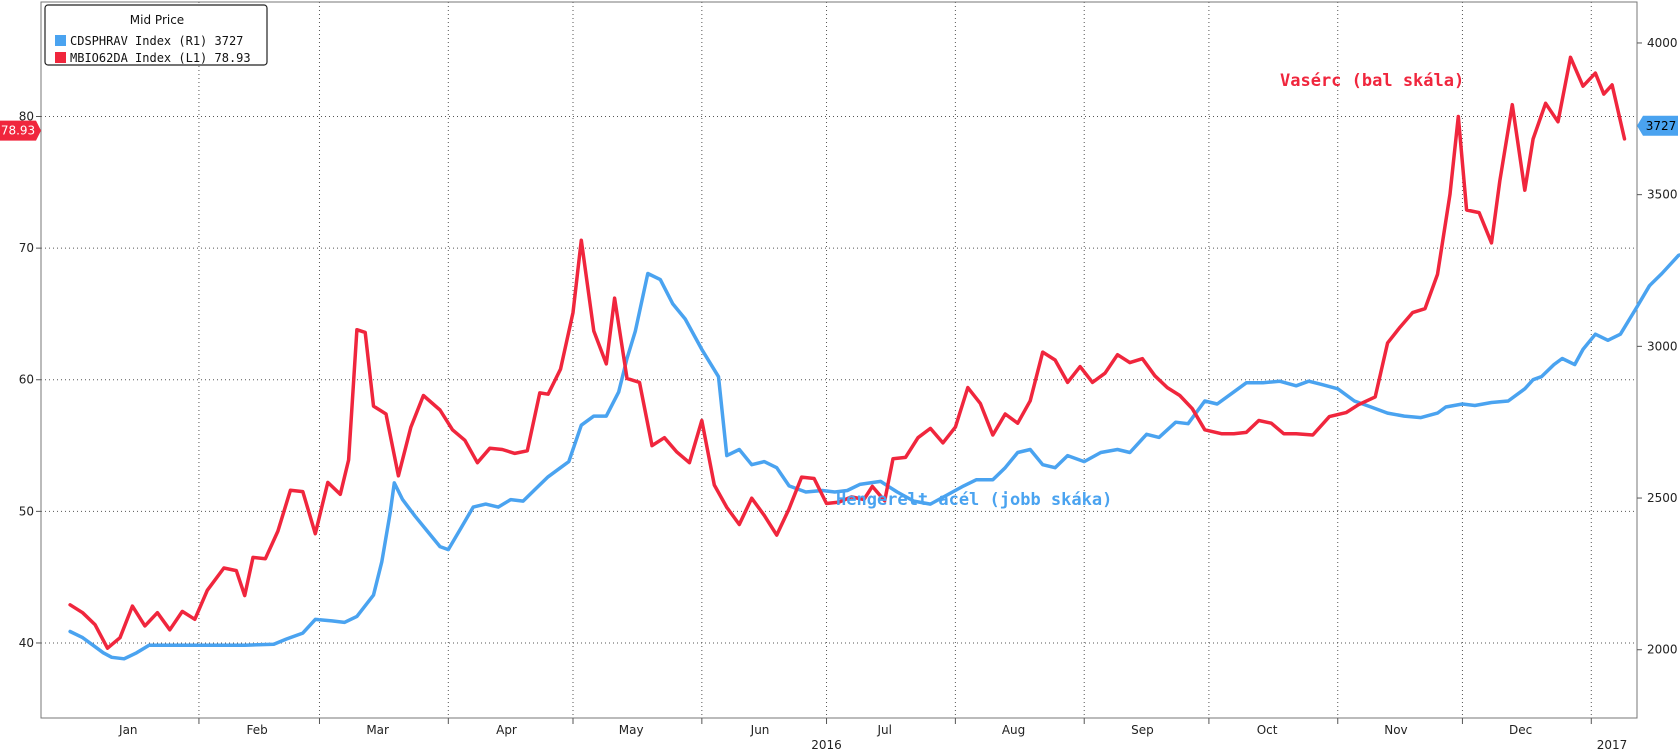 The width and height of the screenshot is (1680, 753). I want to click on left-tick-label: 60, so click(26, 380).